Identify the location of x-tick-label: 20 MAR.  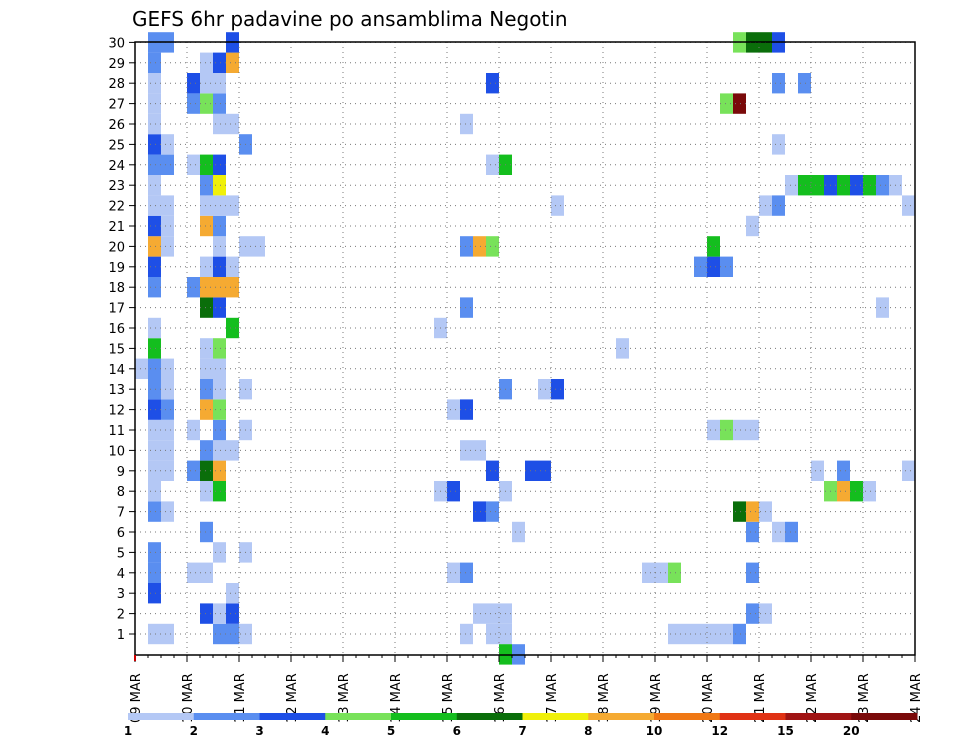
(708, 698).